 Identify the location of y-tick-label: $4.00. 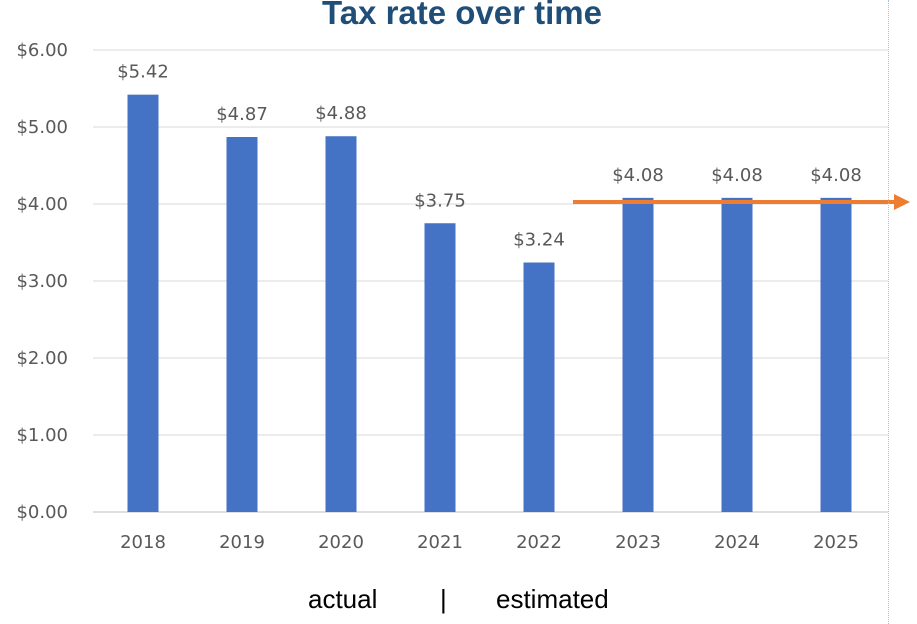
(42, 204).